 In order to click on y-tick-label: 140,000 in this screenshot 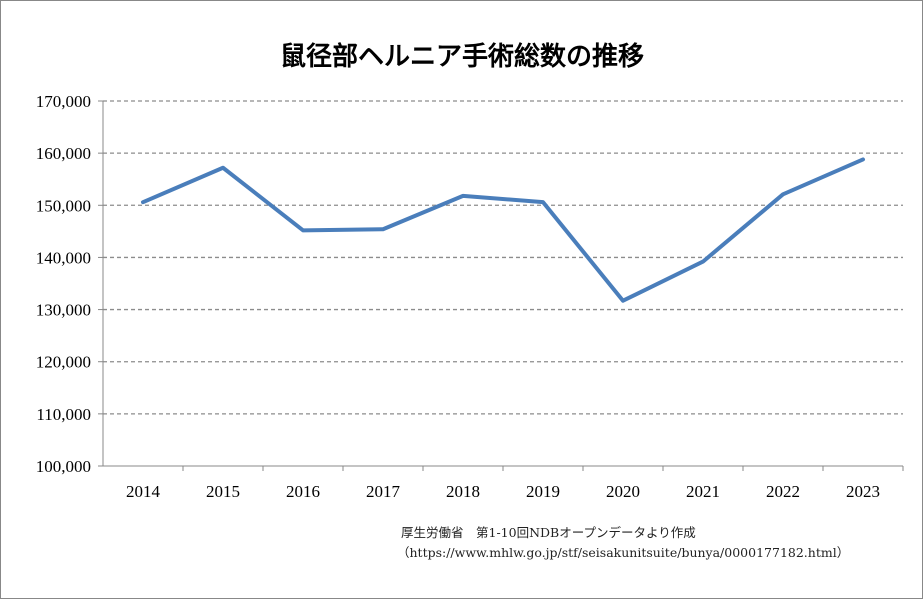, I will do `click(63, 257)`.